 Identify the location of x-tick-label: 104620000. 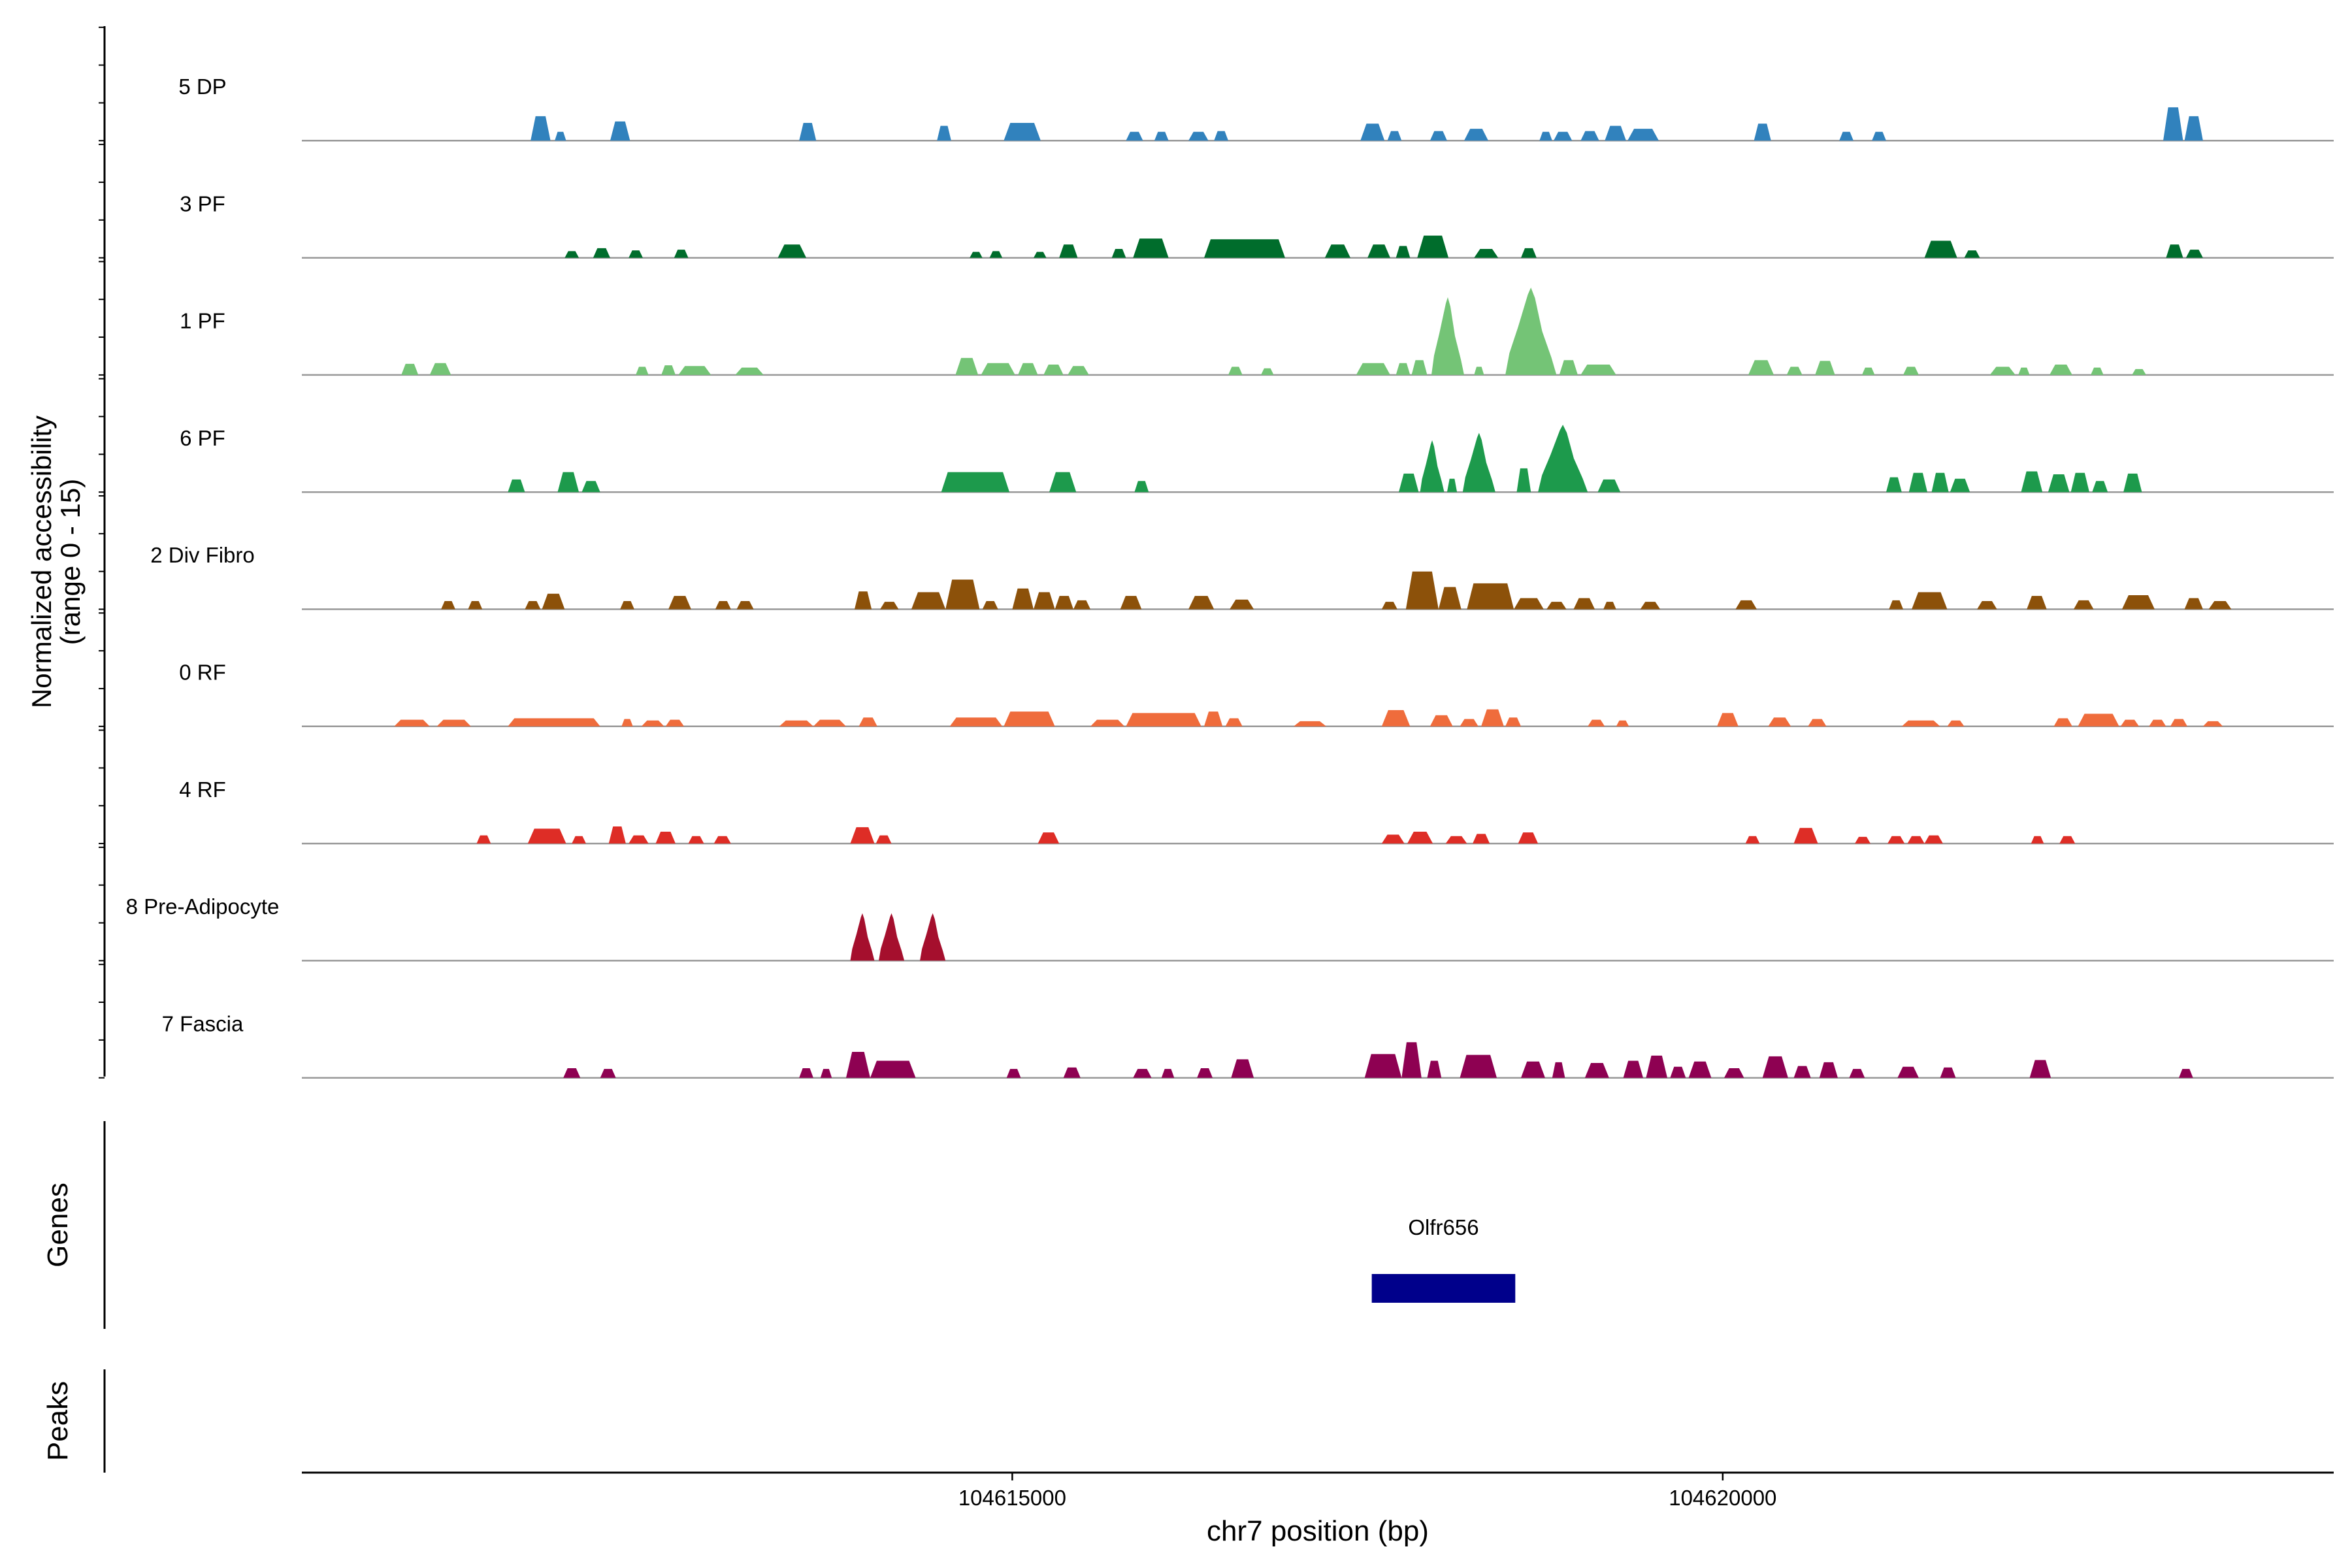
(1722, 1498).